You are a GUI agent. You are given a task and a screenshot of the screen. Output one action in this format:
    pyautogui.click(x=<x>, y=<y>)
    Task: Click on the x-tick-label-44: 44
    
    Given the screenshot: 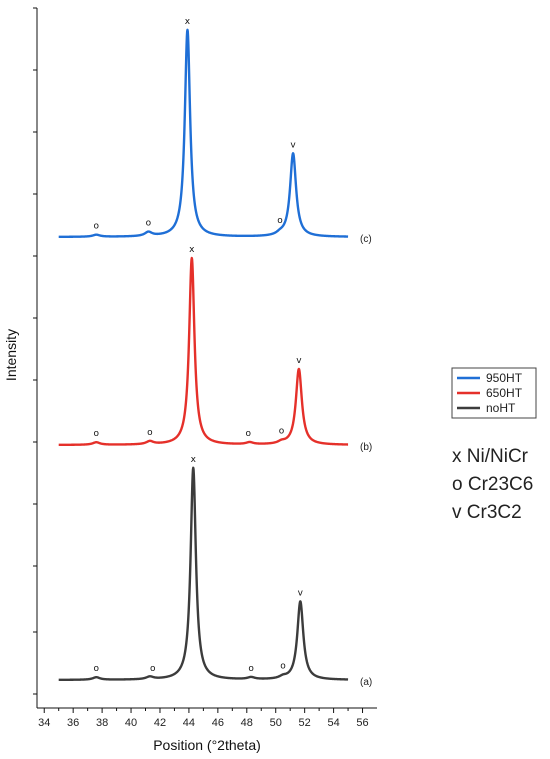 What is the action you would take?
    pyautogui.click(x=189, y=723)
    